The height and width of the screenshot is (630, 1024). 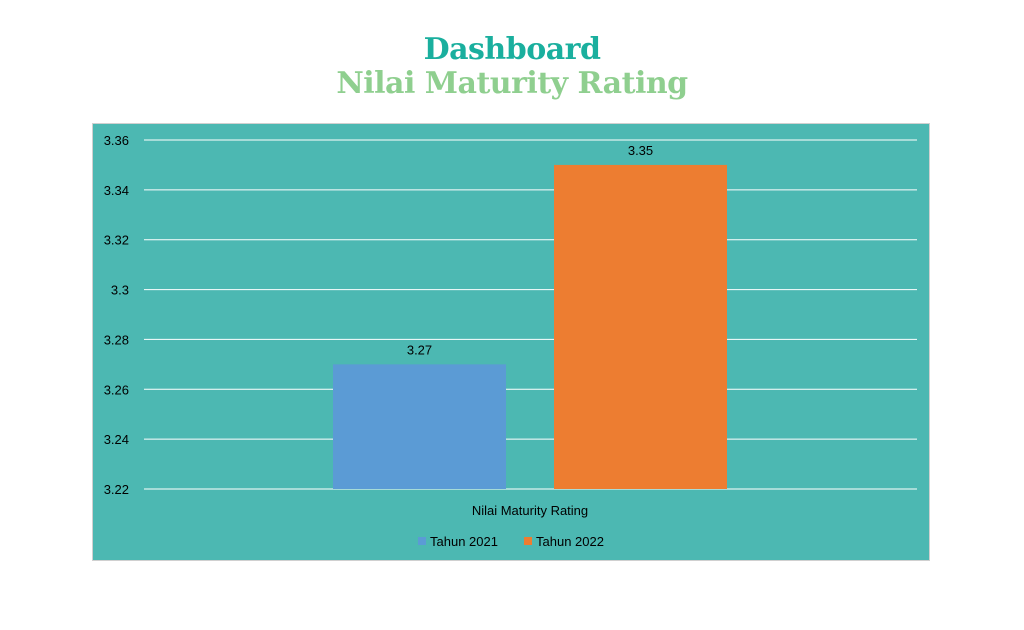 I want to click on y-tick-label: 3.3, so click(x=120, y=290).